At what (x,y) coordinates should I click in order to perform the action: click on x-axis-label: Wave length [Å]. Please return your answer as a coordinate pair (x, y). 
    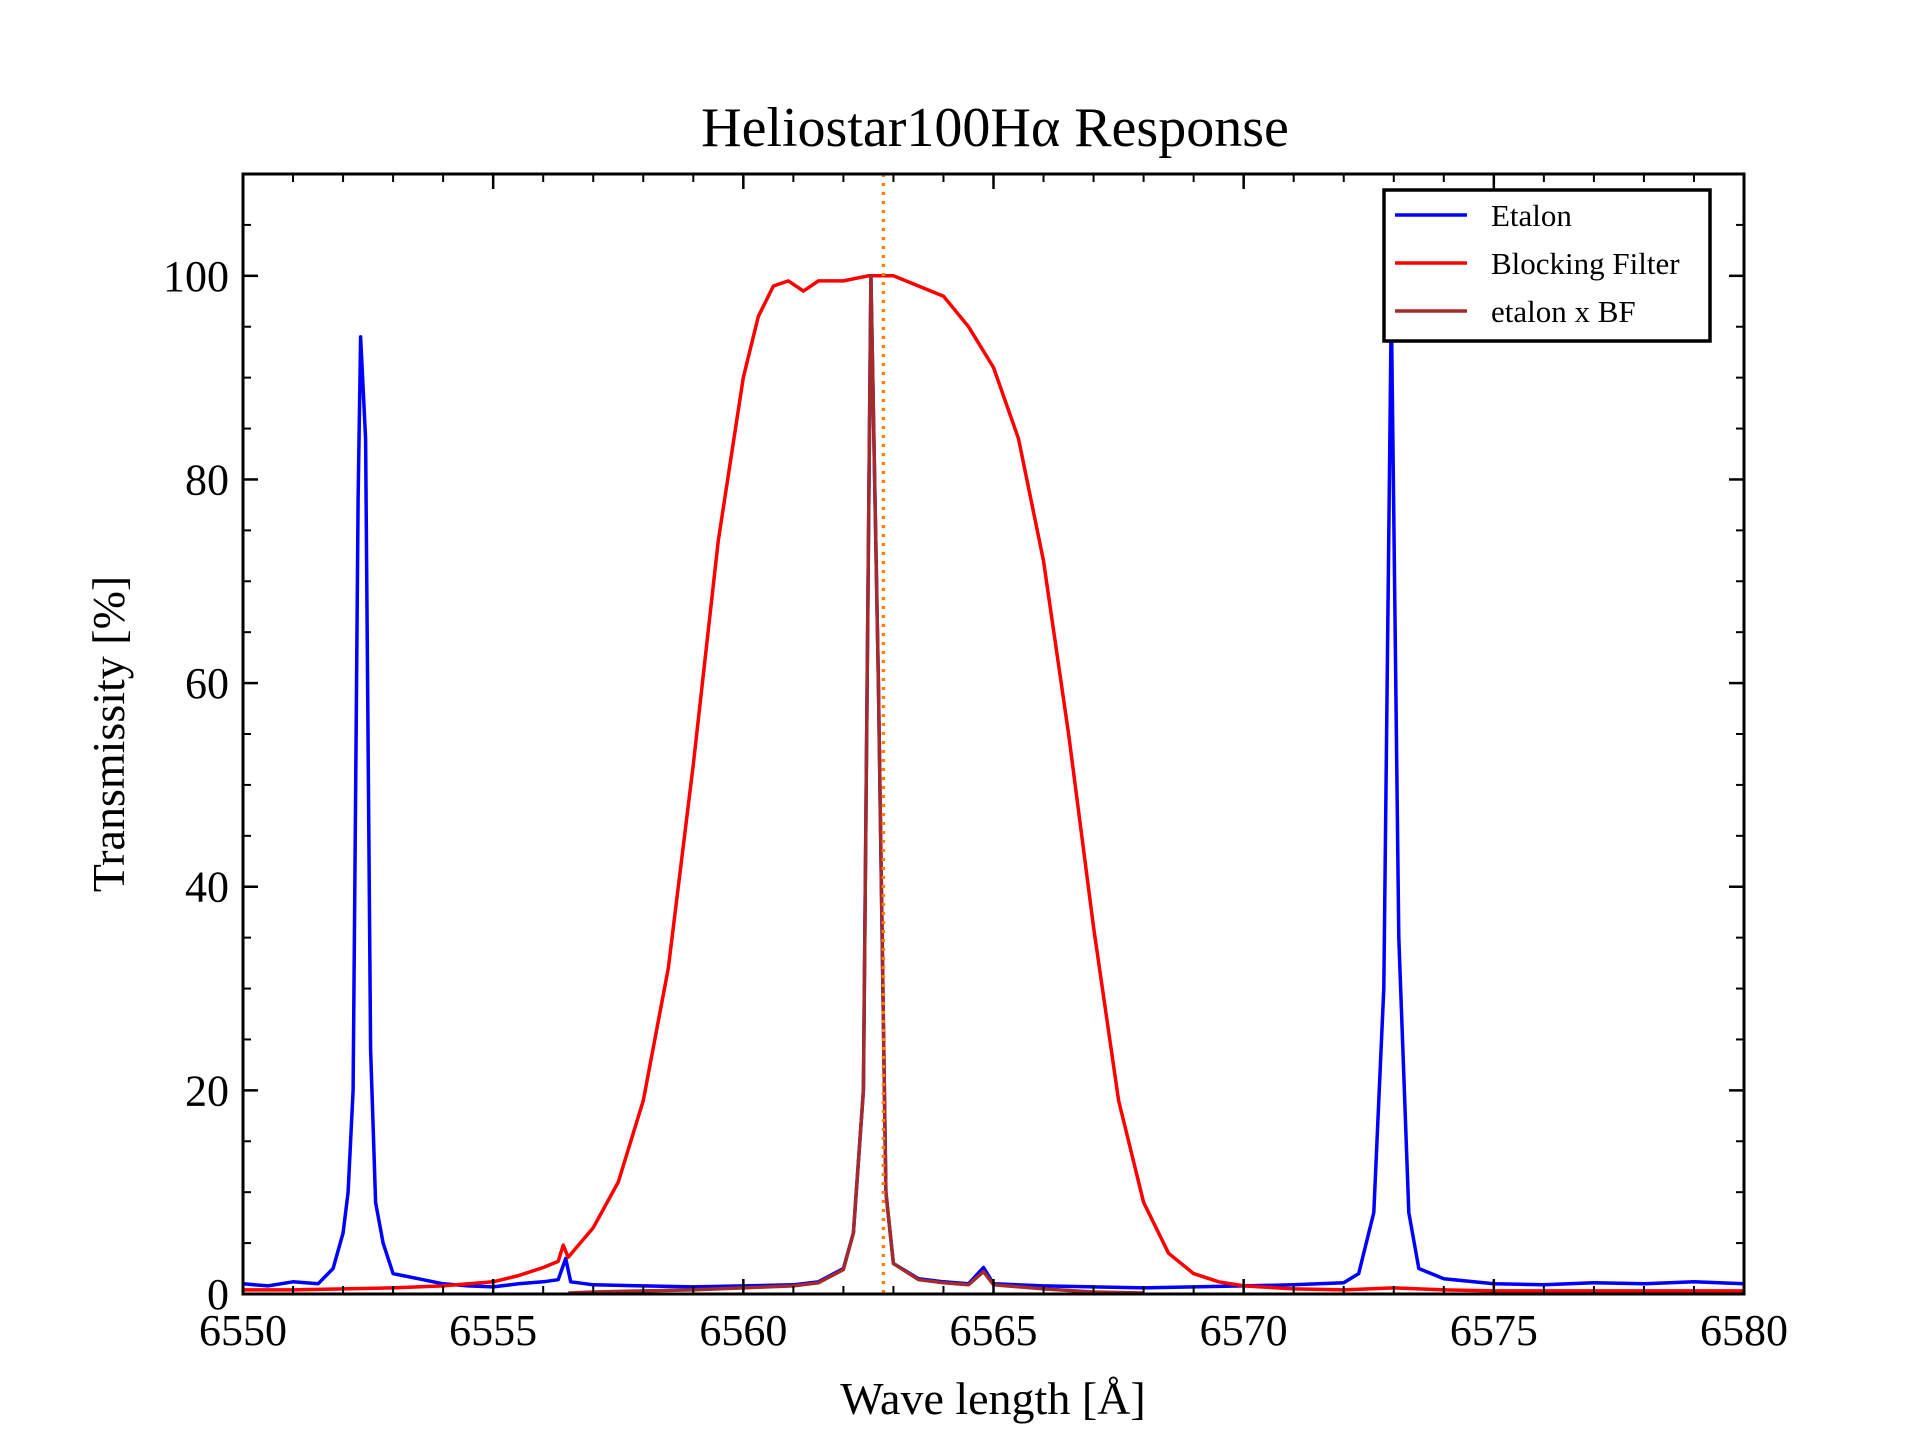
    Looking at the image, I should click on (992, 1398).